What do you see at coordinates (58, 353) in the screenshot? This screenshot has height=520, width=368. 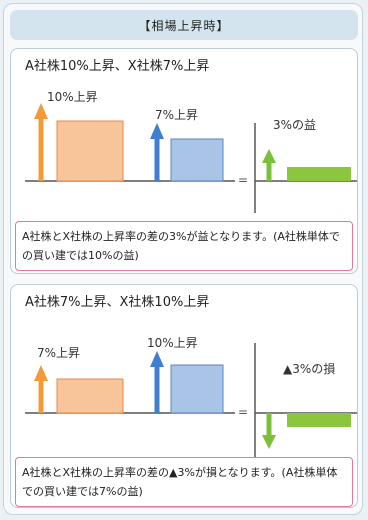 I see `bar-a-label: 7%上昇` at bounding box center [58, 353].